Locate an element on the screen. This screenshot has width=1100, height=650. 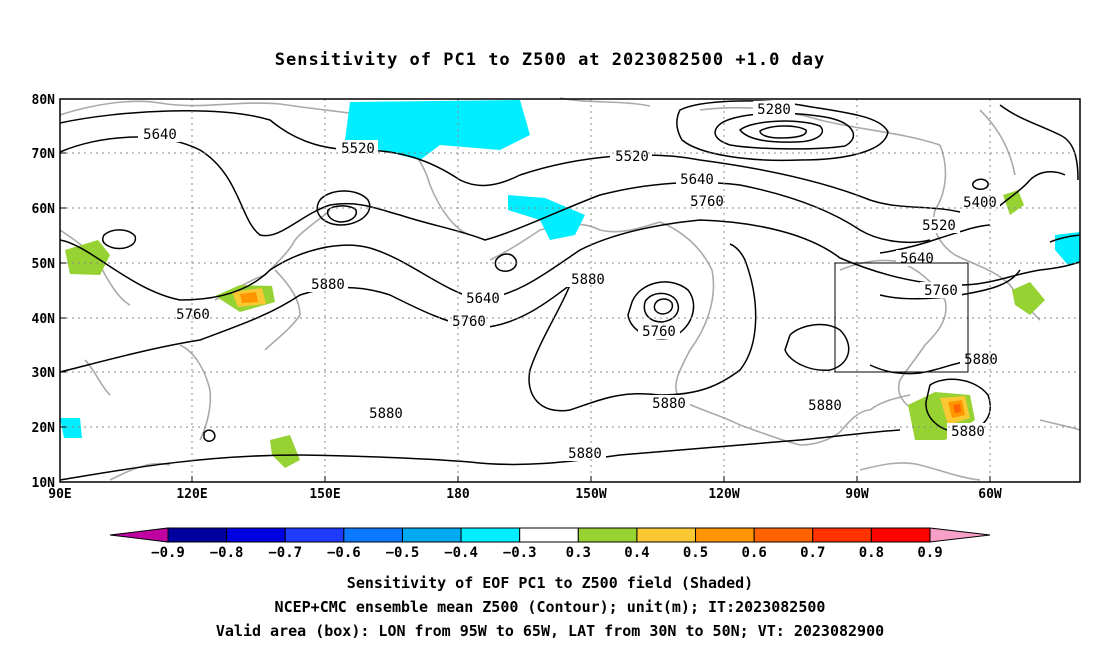
colorbar is located at coordinates (550, 535).